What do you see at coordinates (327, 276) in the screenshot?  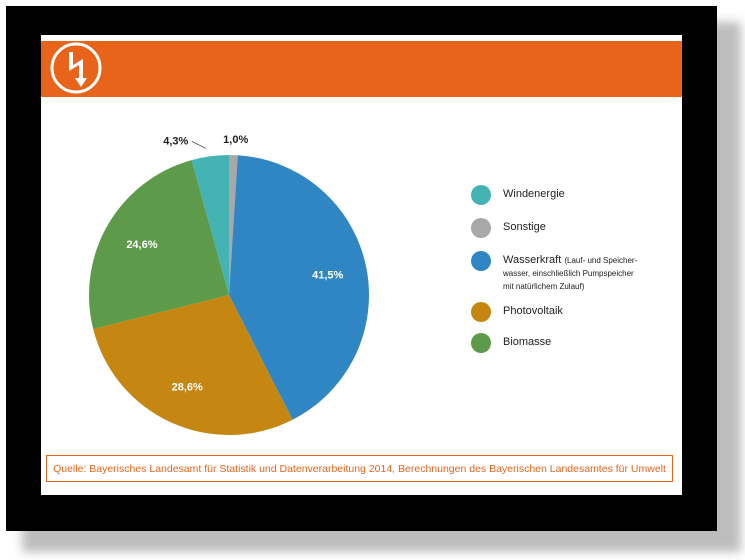 I see `pie-label-wasserkraft: 41,5%` at bounding box center [327, 276].